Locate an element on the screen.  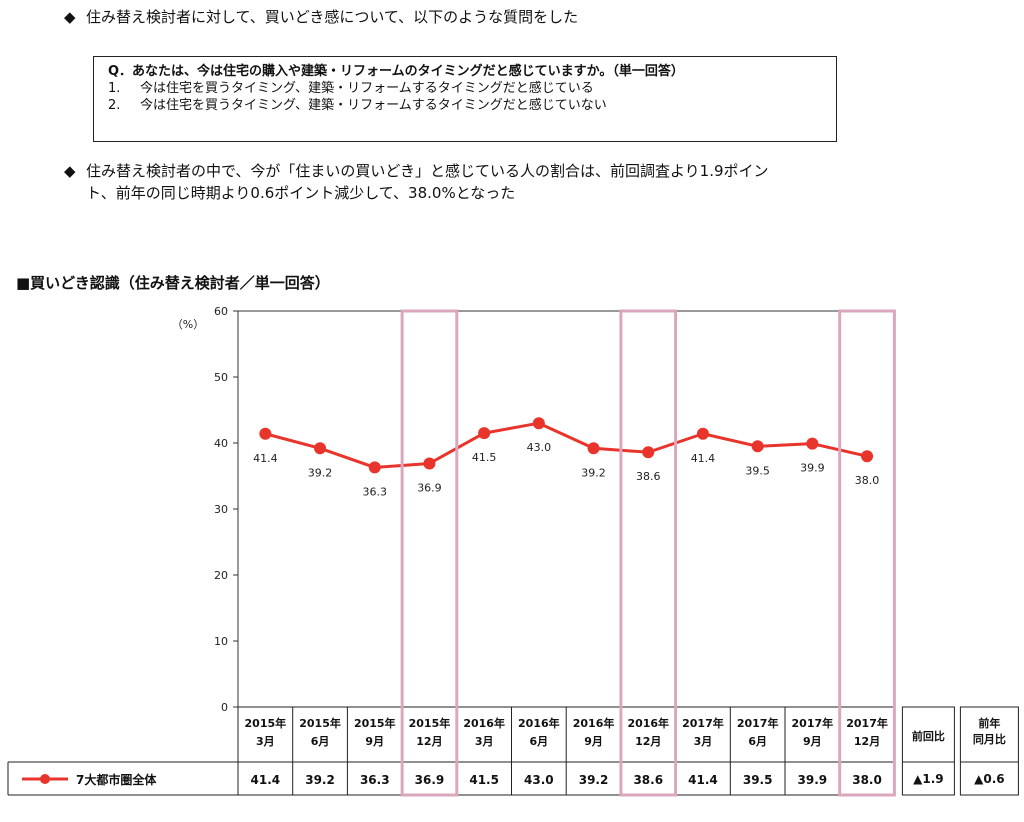
option-text: 今は住宅を買うタイミング、建築・リフォームするタイミングだと感じている is located at coordinates (367, 88).